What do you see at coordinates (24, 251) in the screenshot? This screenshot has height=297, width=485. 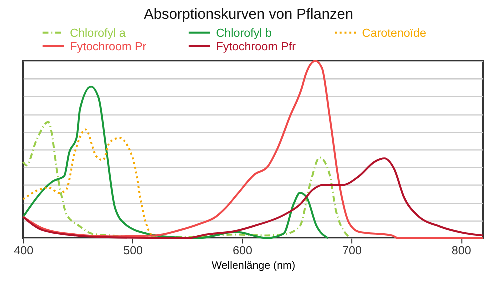 I see `x-tick-label: 400` at bounding box center [24, 251].